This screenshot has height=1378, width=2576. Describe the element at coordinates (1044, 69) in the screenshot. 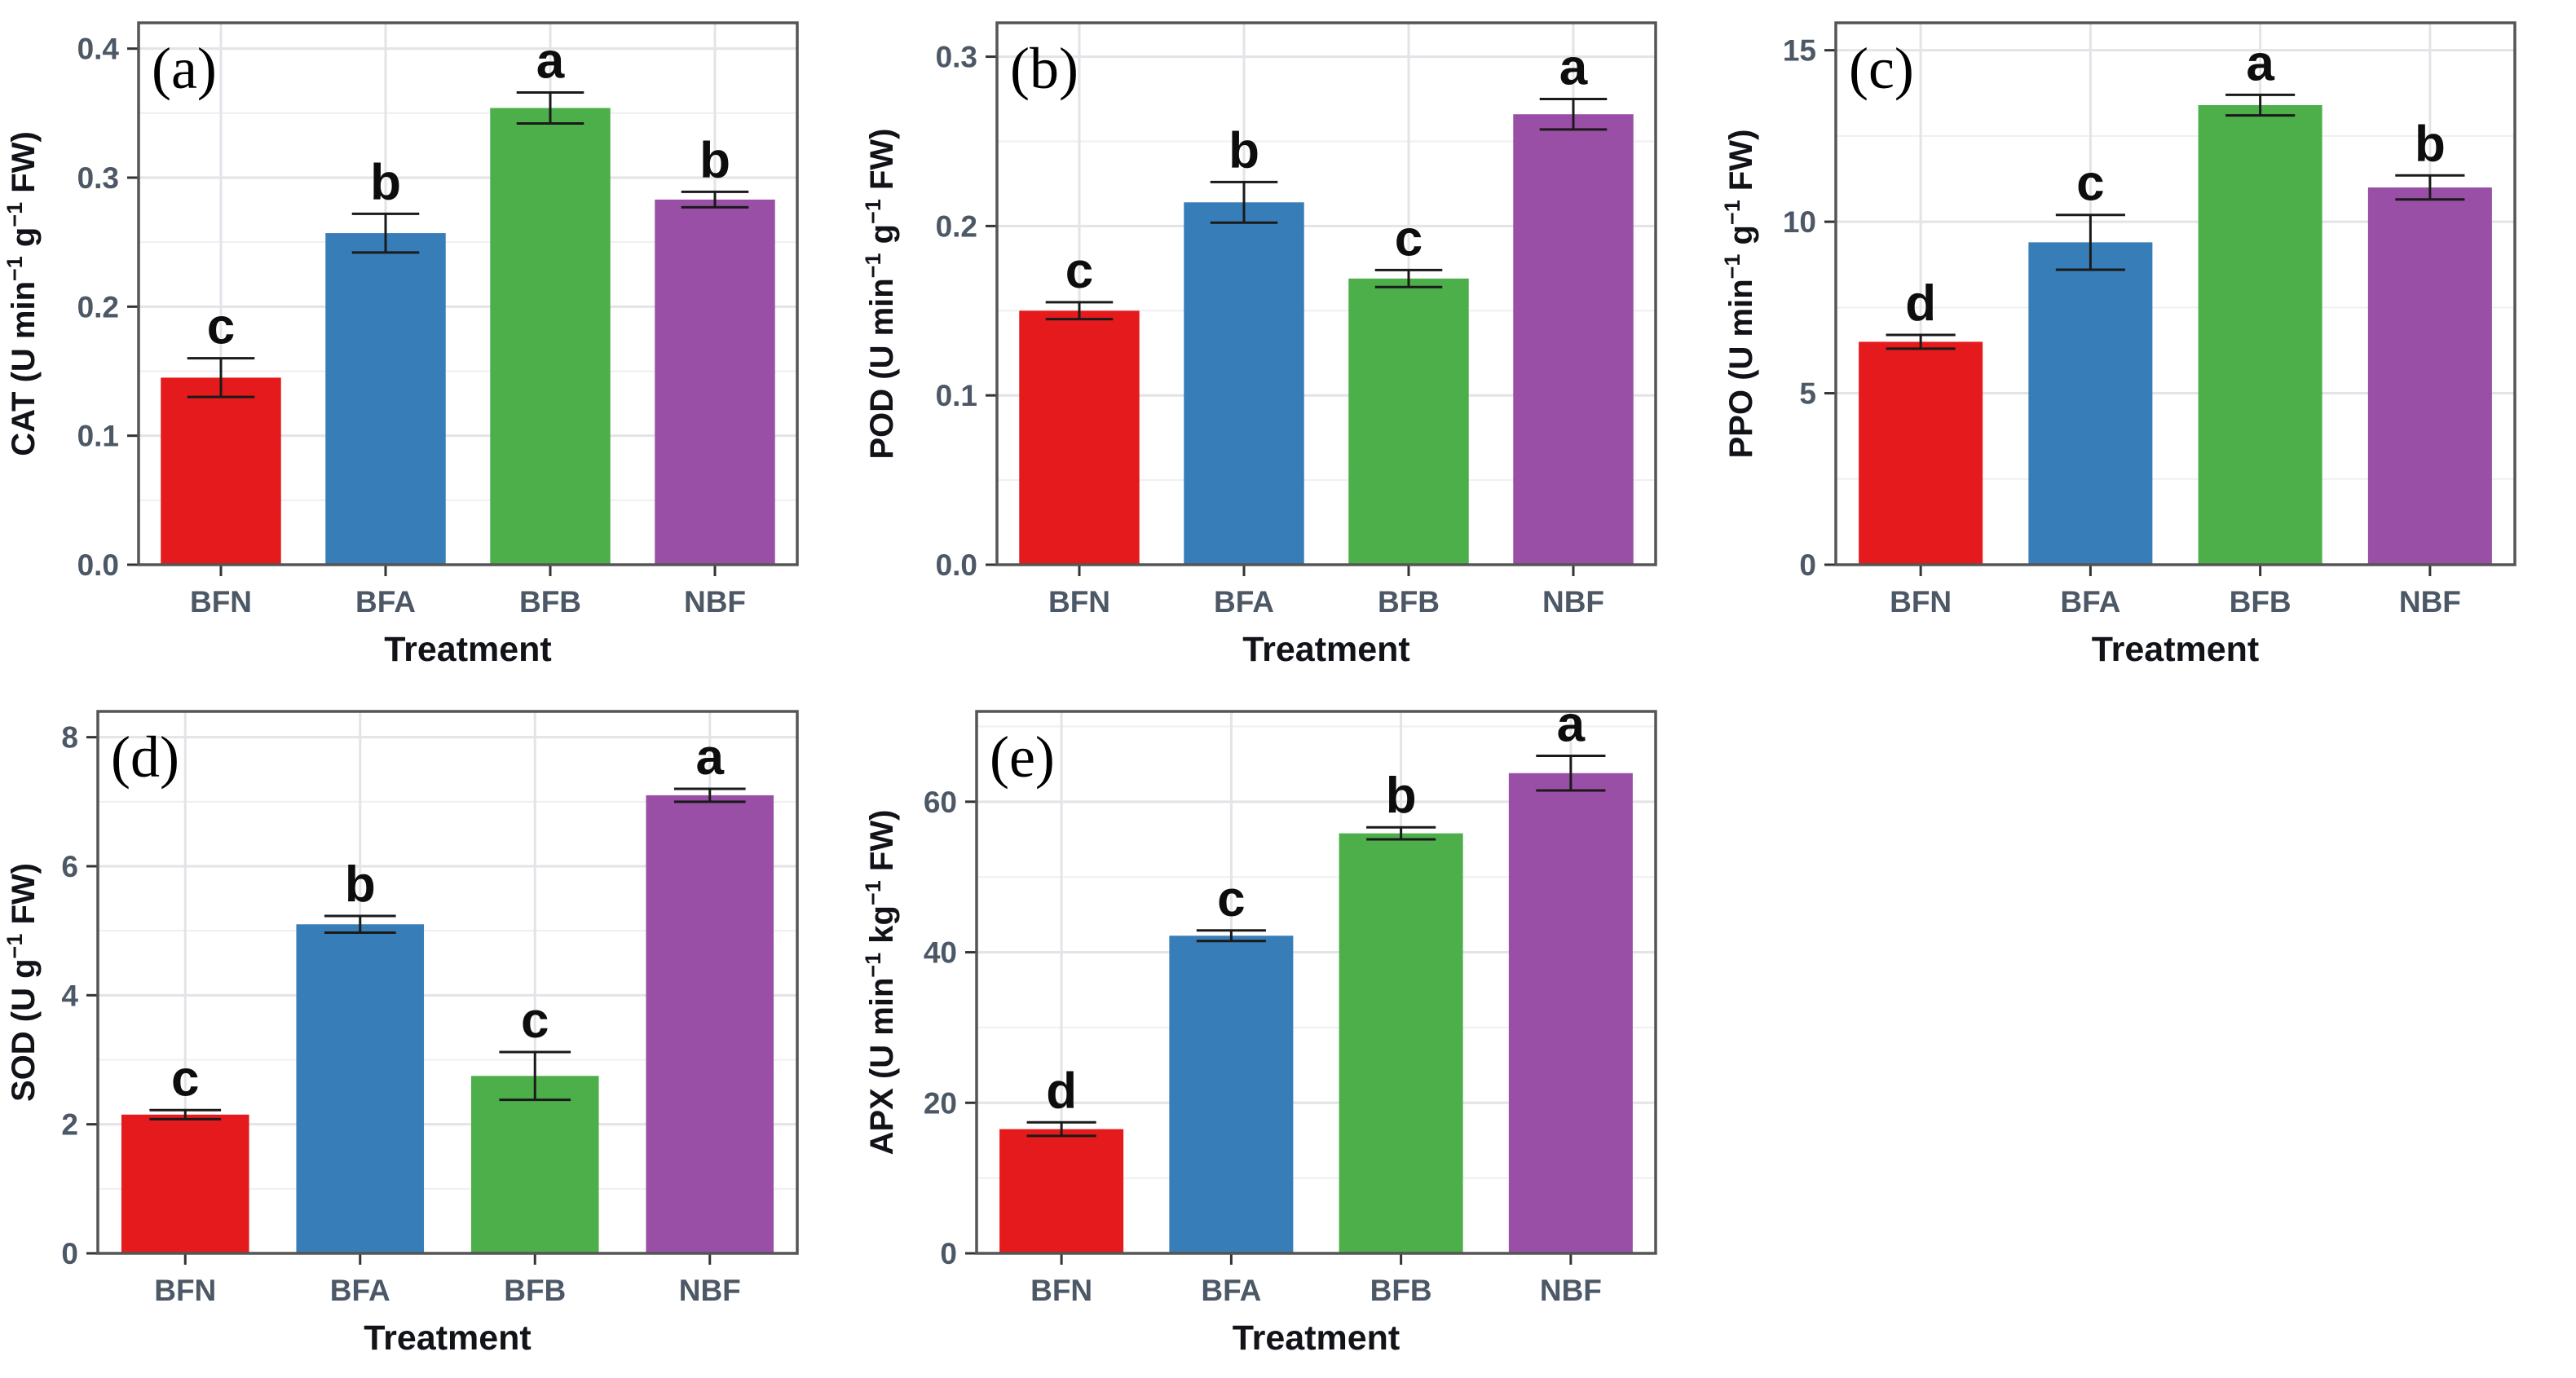

I see `panel-tag: (b)` at that location.